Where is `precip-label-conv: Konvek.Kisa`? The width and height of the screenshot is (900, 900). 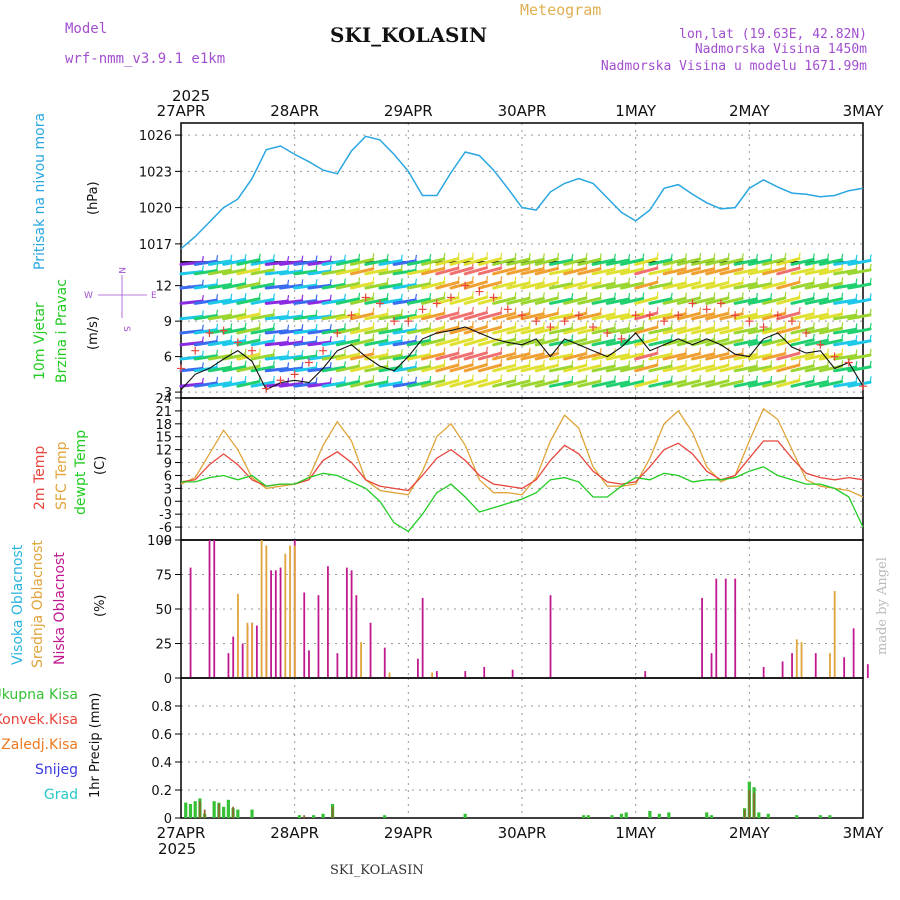 precip-label-conv: Konvek.Kisa is located at coordinates (39, 720).